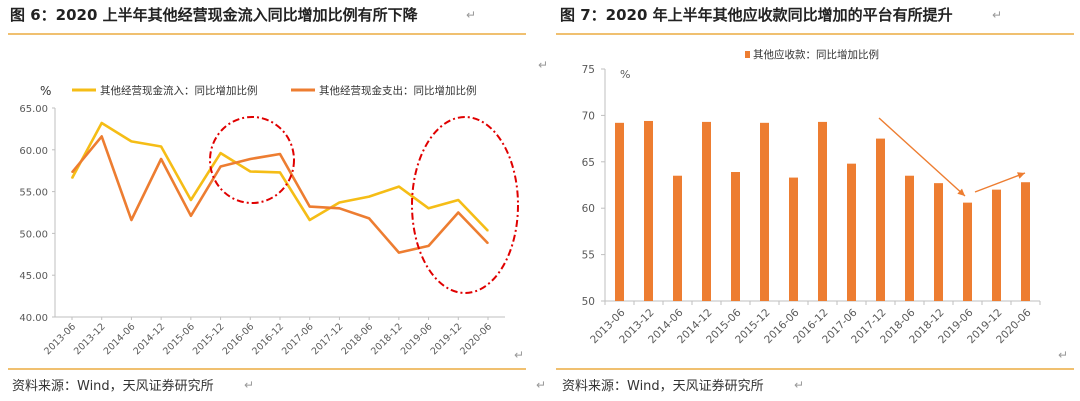 The width and height of the screenshot is (1080, 401). What do you see at coordinates (922, 157) in the screenshot?
I see `decline-arrow` at bounding box center [922, 157].